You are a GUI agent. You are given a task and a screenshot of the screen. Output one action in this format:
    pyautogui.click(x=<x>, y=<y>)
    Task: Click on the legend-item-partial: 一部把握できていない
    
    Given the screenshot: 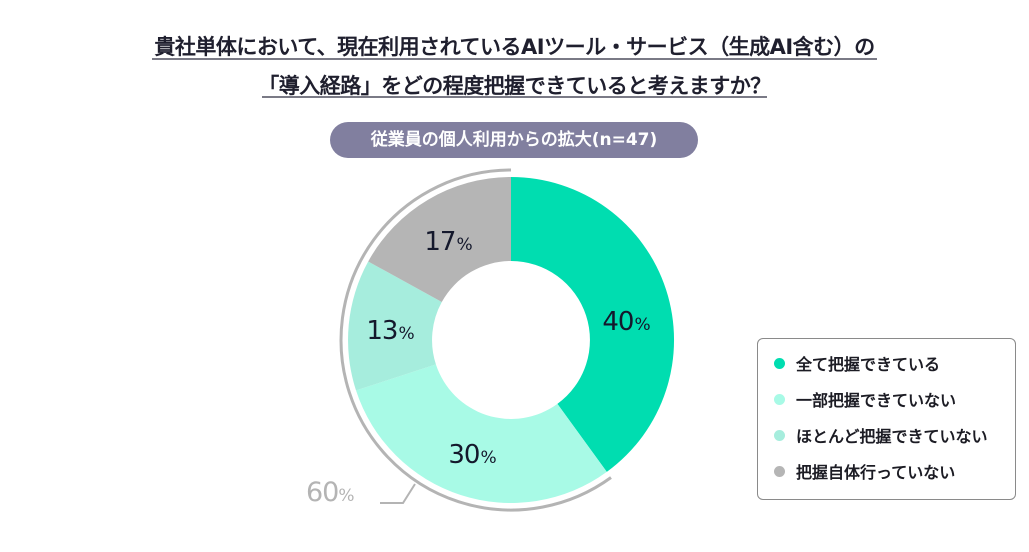 What is the action you would take?
    pyautogui.click(x=865, y=399)
    